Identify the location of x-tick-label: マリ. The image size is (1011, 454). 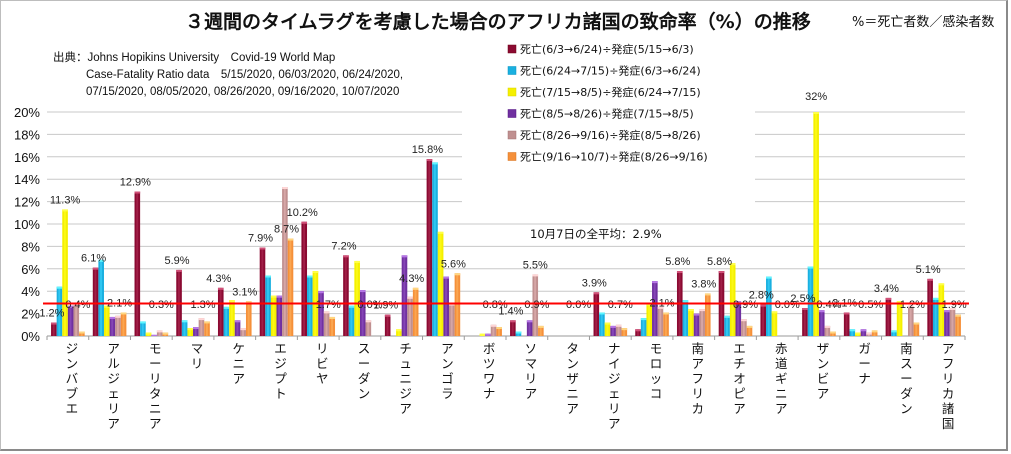
(197, 356).